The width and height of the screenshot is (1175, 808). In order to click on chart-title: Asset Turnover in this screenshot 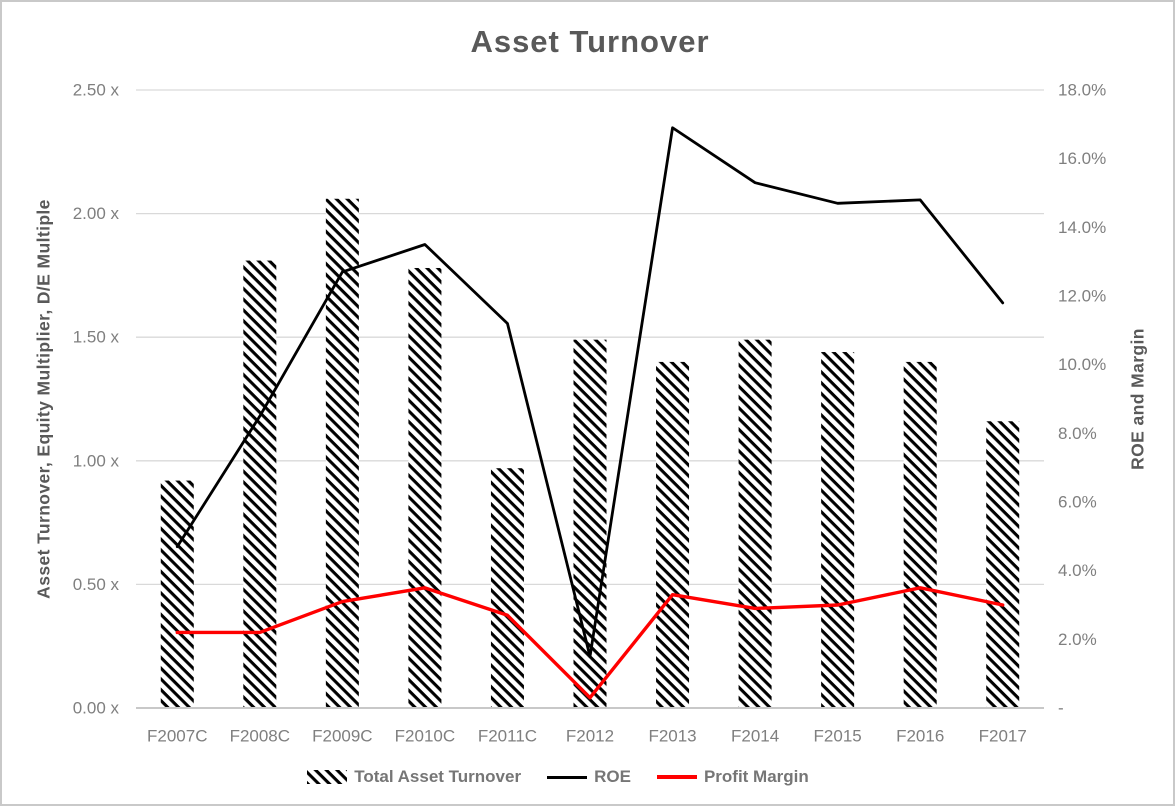, I will do `click(590, 41)`.